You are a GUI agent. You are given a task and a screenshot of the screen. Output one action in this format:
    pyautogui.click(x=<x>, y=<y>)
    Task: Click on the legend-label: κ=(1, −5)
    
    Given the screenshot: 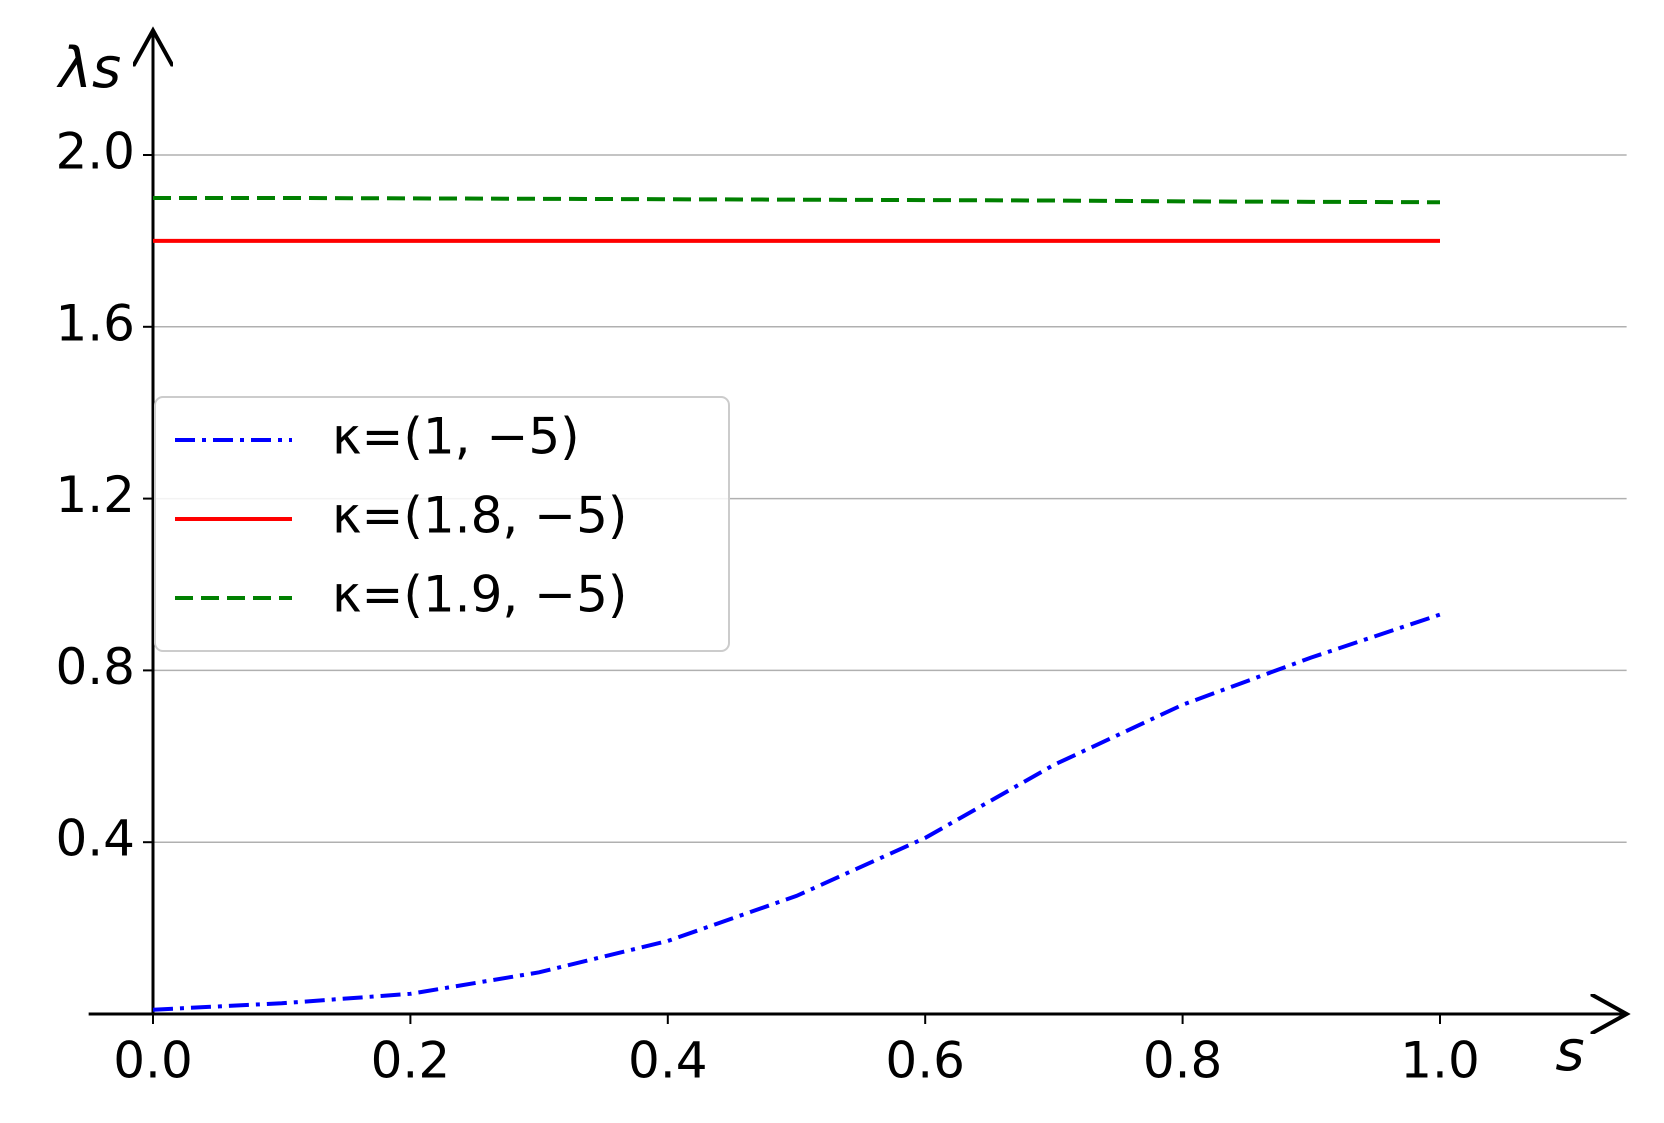 What is the action you would take?
    pyautogui.click(x=456, y=437)
    